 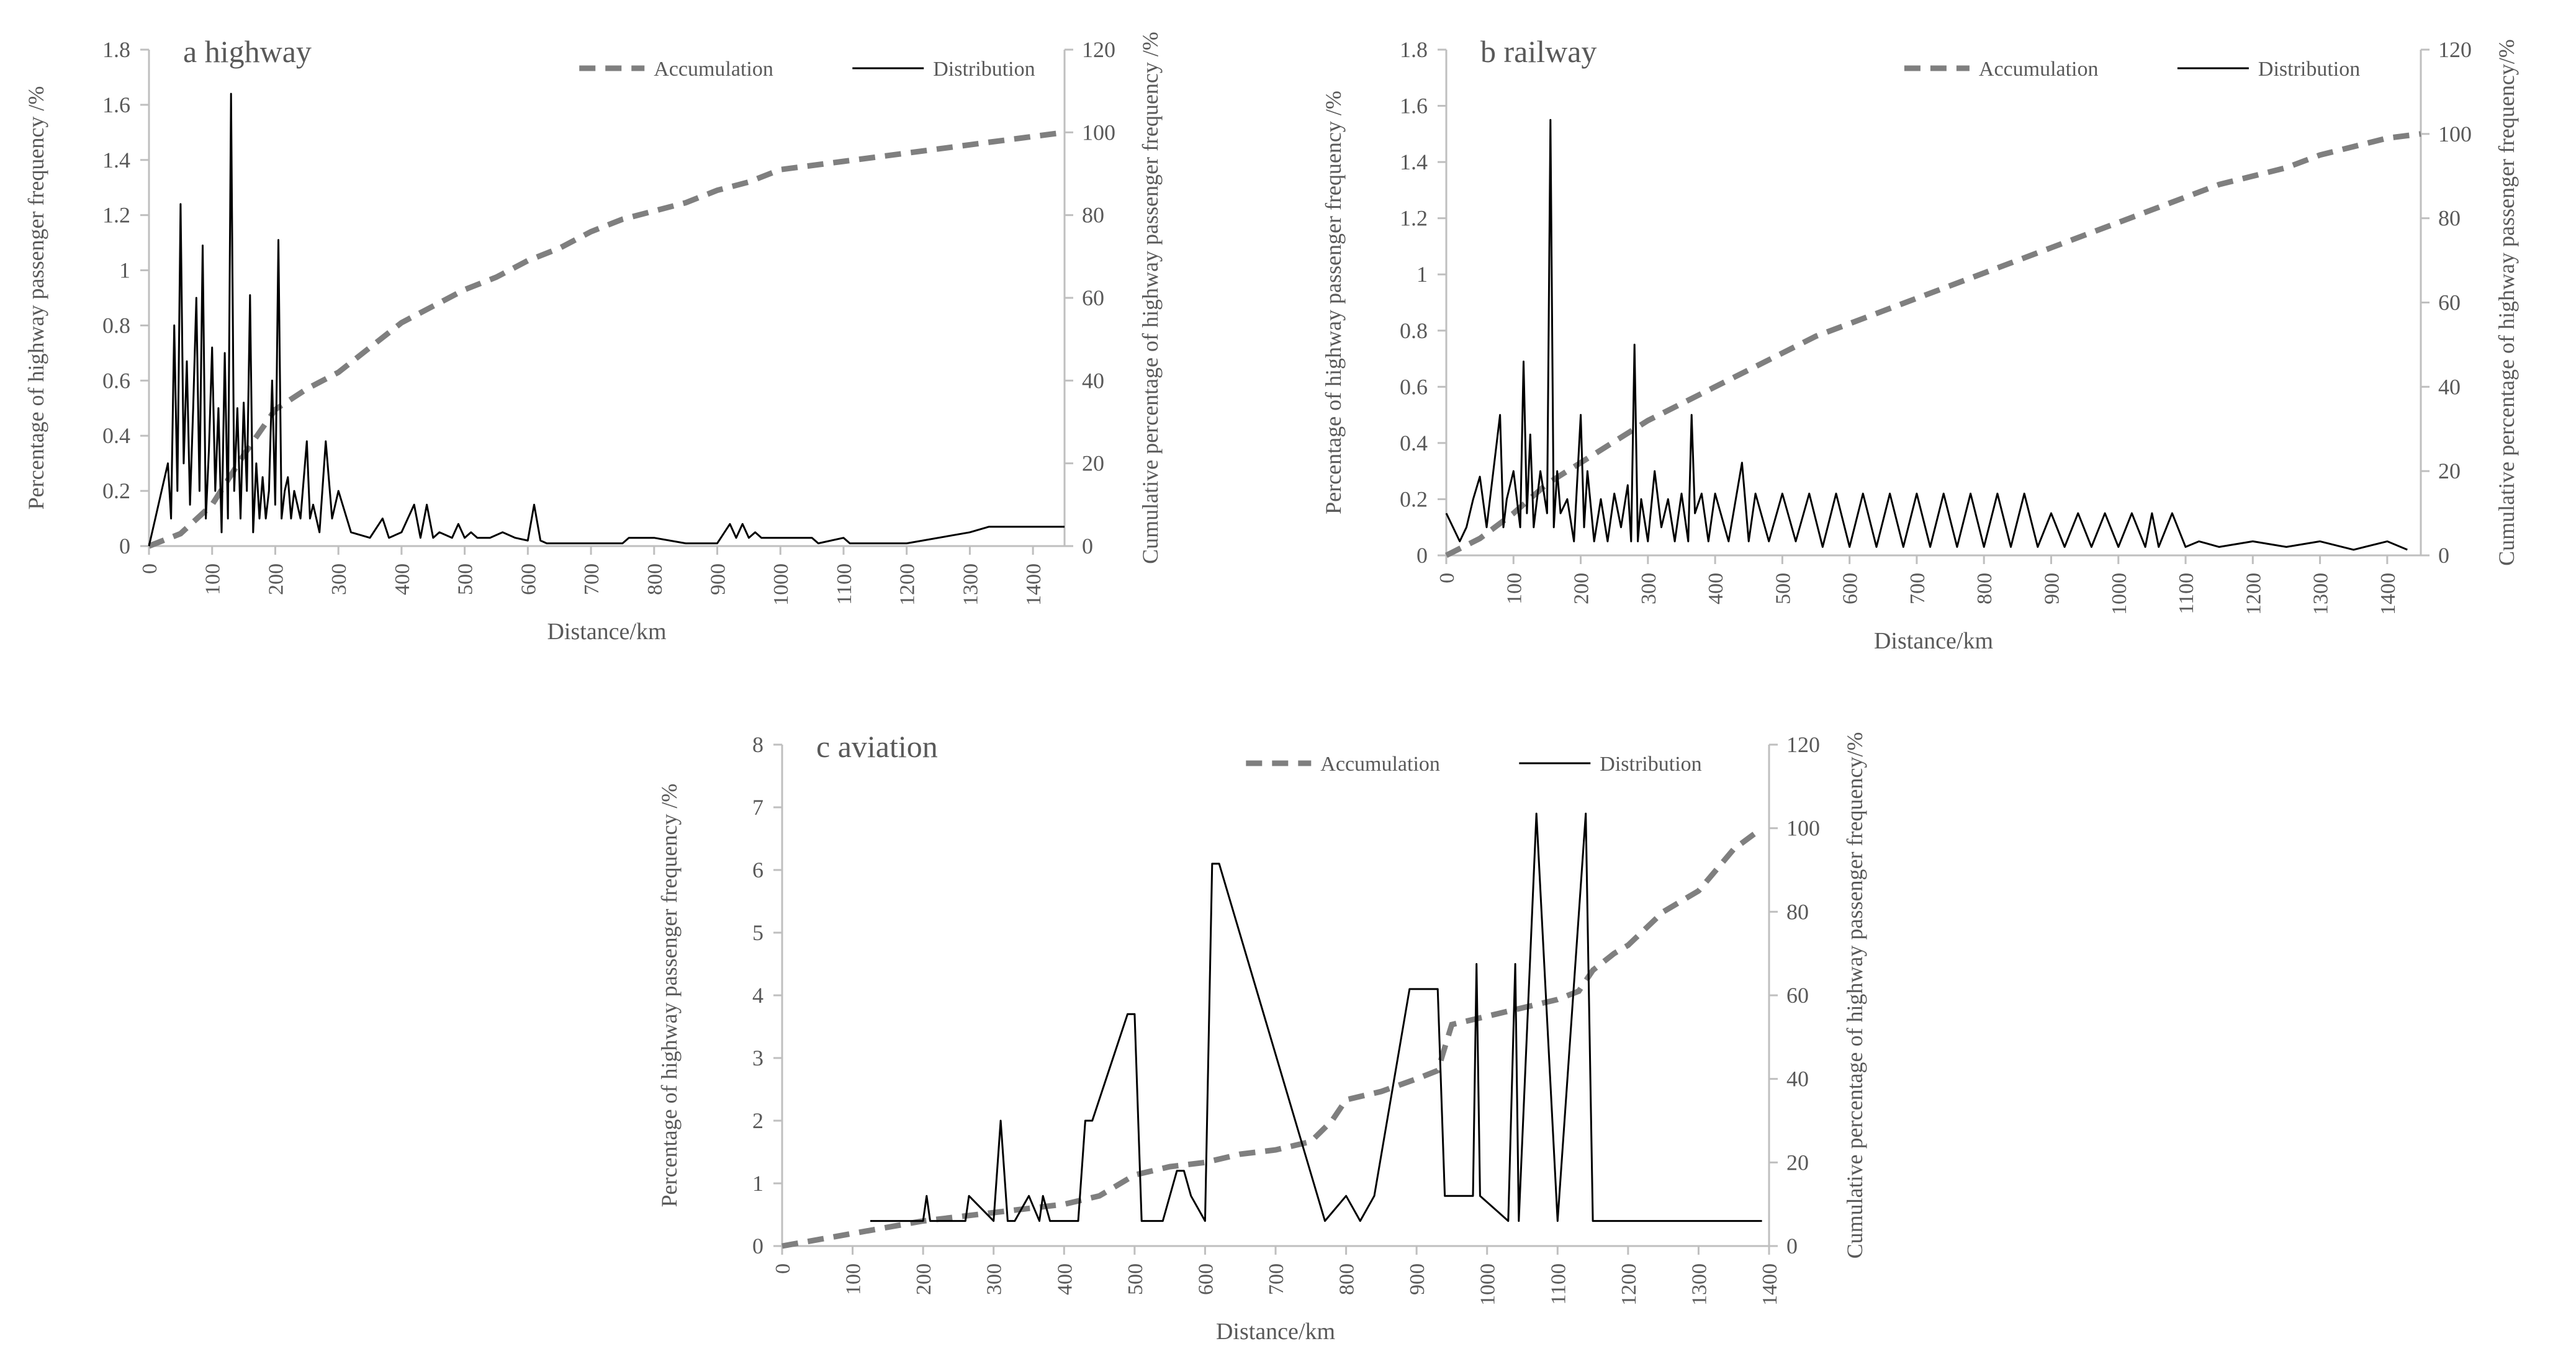 What do you see at coordinates (1093, 380) in the screenshot?
I see `y2-tick-label: 40` at bounding box center [1093, 380].